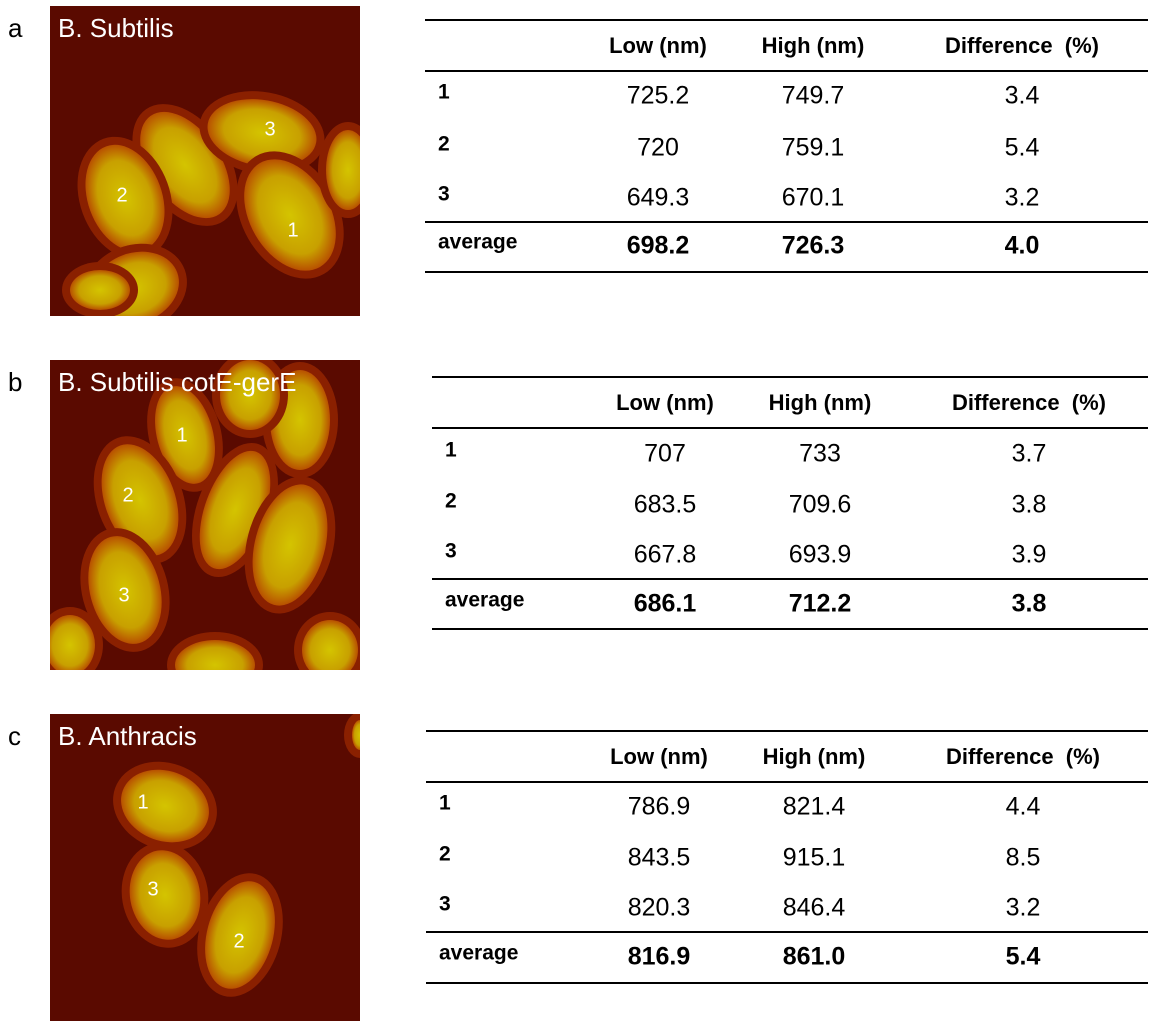 This screenshot has height=1021, width=1149. I want to click on average-cell: 816.9, so click(659, 957).